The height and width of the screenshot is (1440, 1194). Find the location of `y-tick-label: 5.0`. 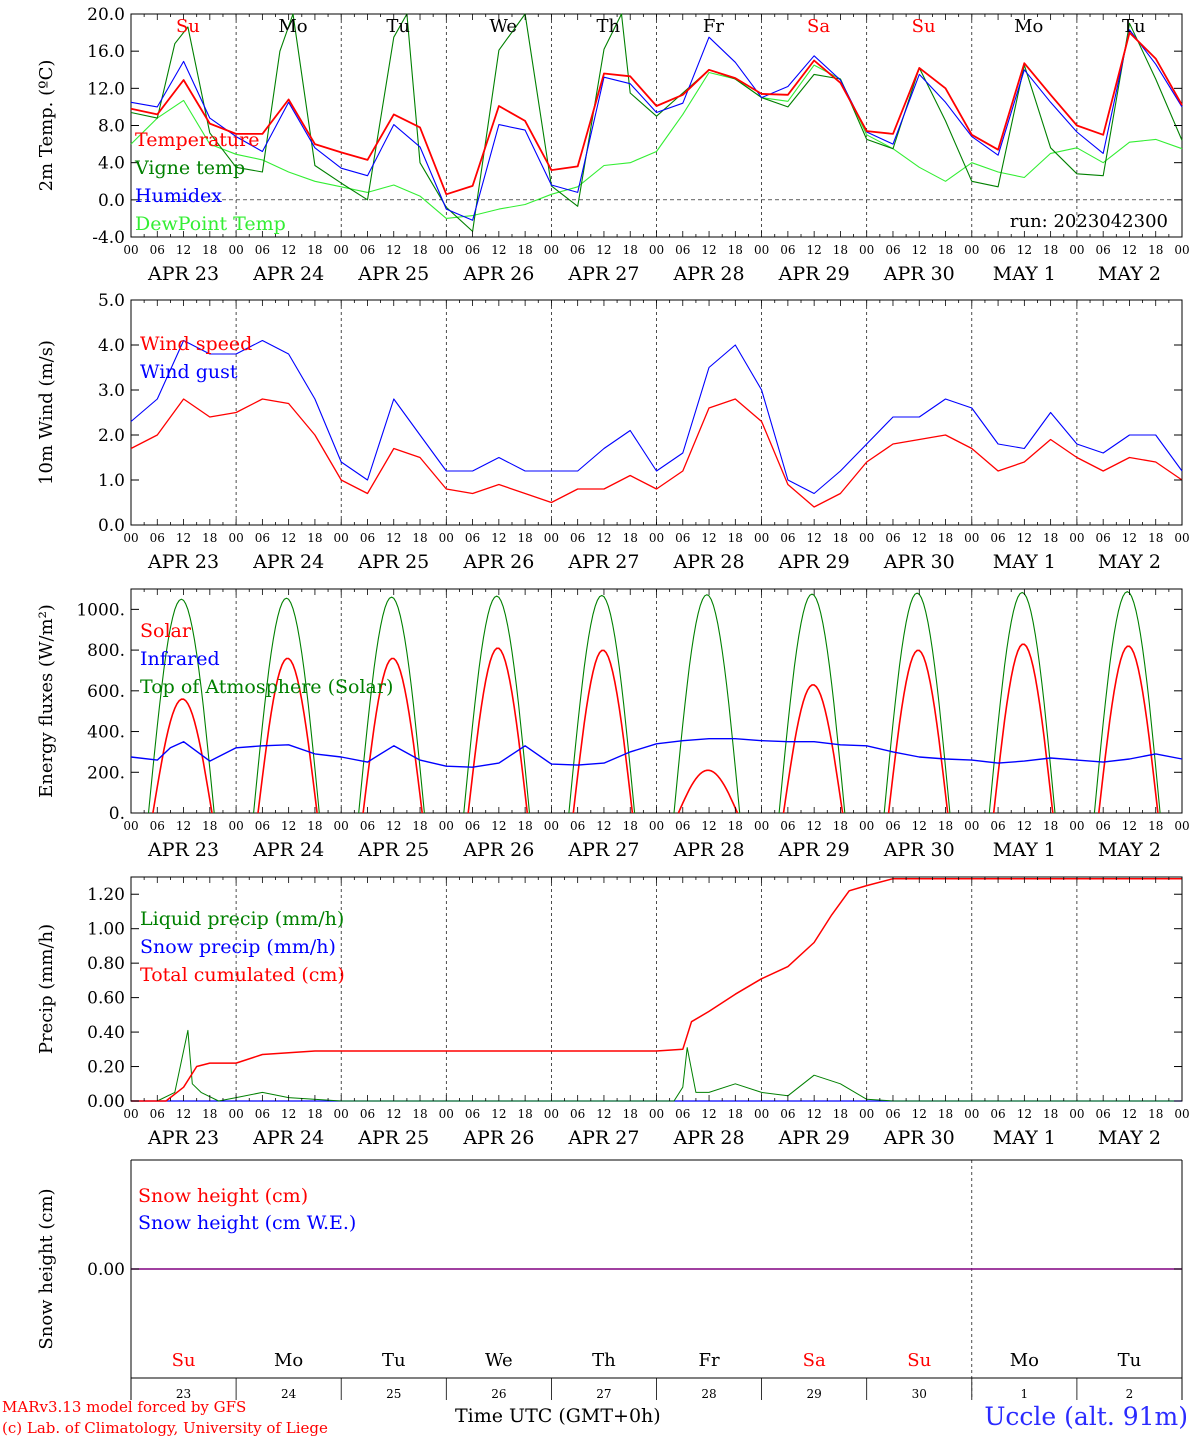

y-tick-label: 5.0 is located at coordinates (111, 301).